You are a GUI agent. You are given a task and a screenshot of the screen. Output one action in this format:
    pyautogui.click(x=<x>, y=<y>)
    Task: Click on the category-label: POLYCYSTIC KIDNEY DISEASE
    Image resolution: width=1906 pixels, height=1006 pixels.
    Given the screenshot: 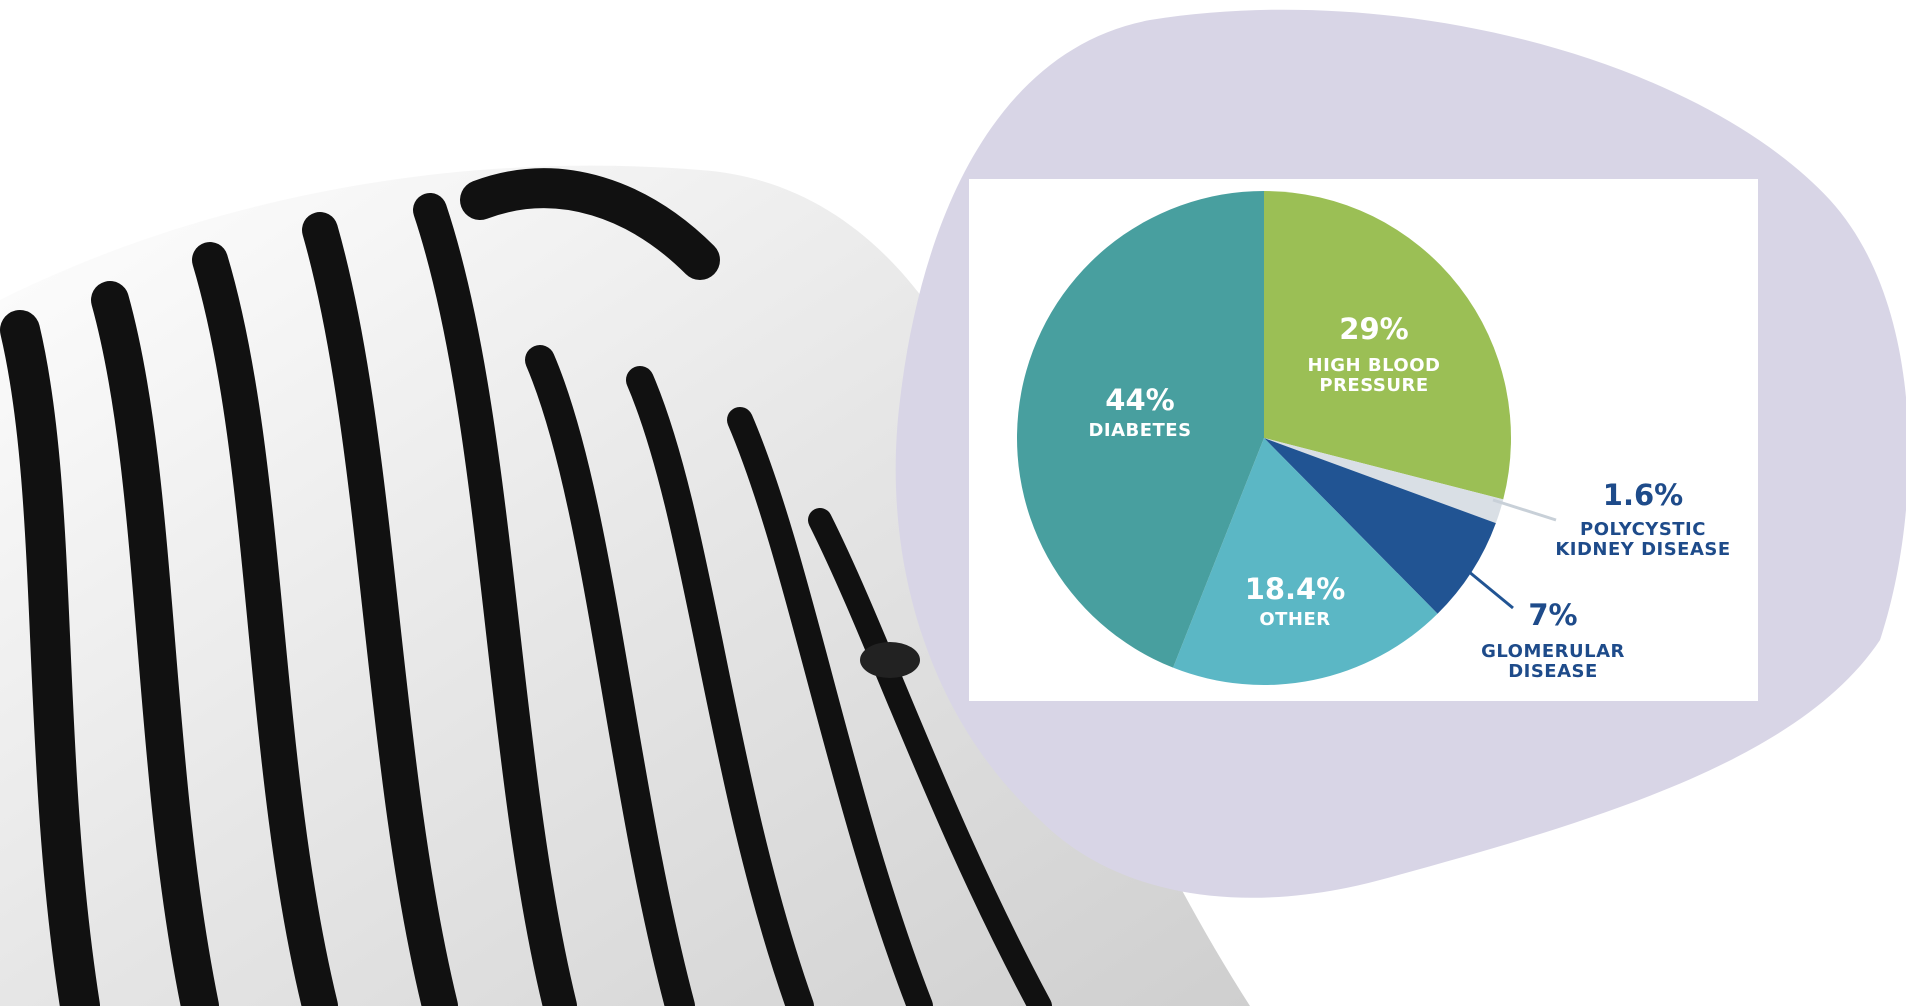 What is the action you would take?
    pyautogui.click(x=1643, y=539)
    